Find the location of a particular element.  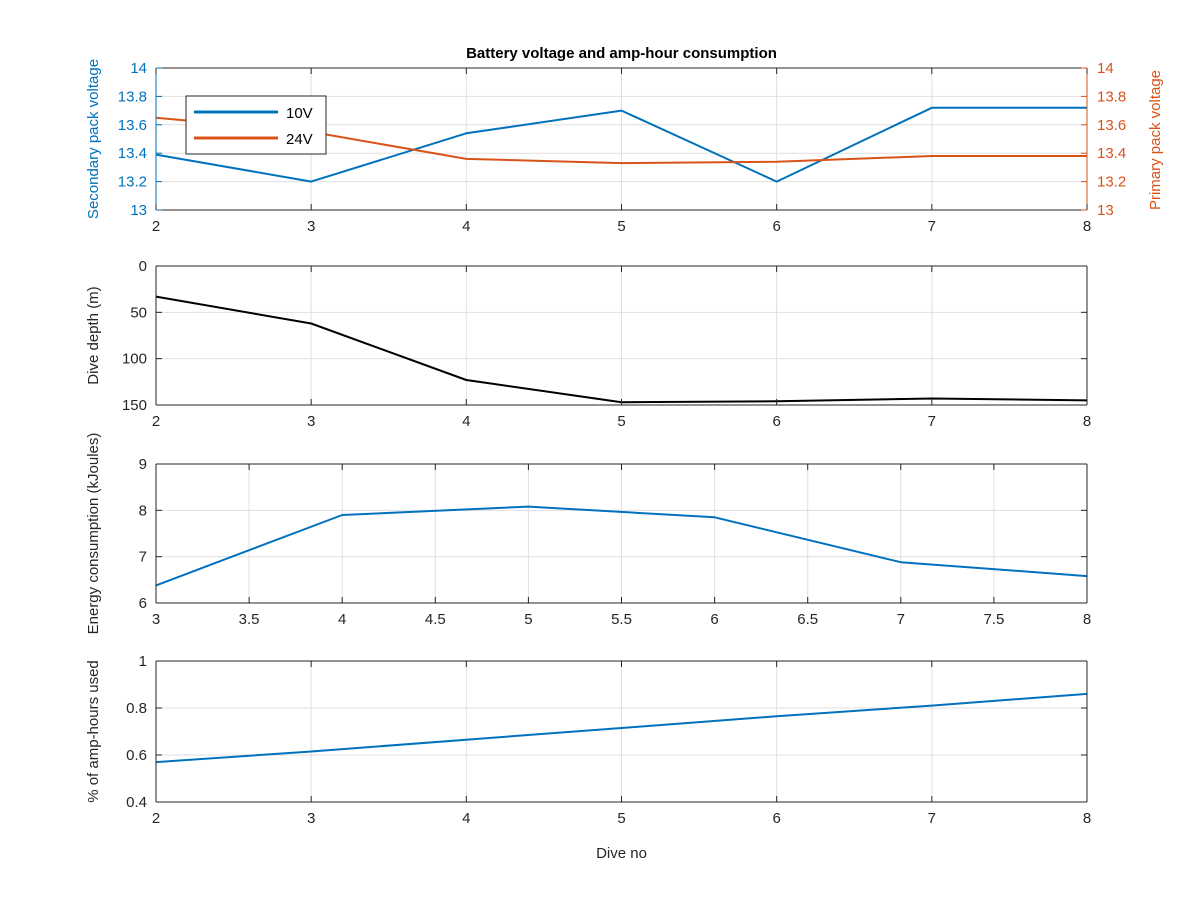

y-tick-label-left: 150 is located at coordinates (134, 405).